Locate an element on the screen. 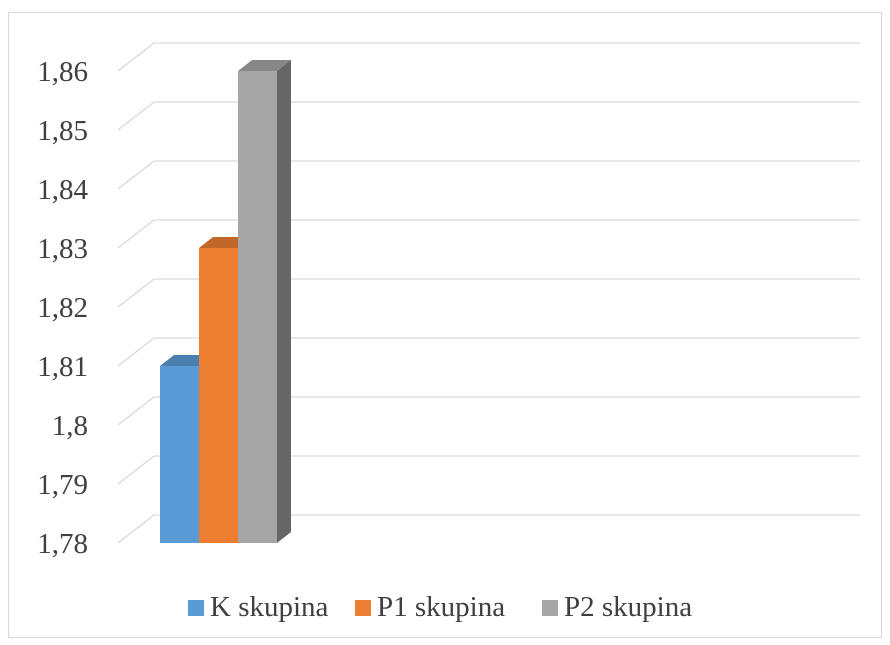 Image resolution: width=890 pixels, height=645 pixels. legend-item: K skupina is located at coordinates (258, 607).